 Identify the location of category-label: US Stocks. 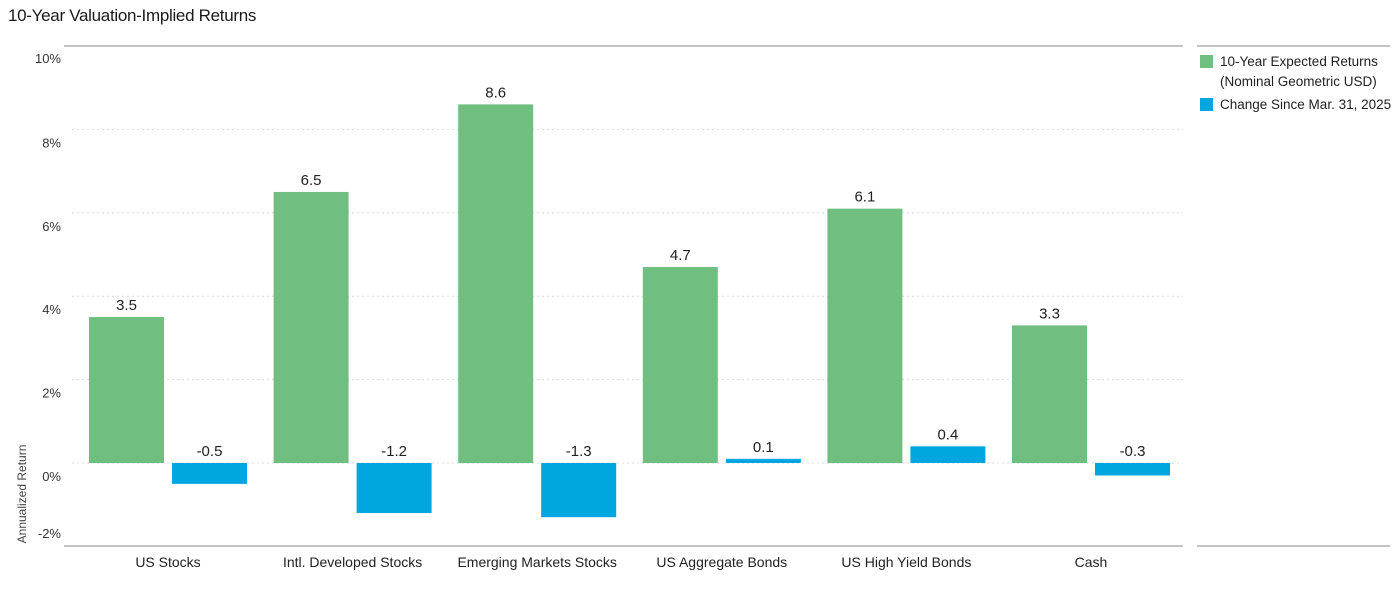
(167, 562).